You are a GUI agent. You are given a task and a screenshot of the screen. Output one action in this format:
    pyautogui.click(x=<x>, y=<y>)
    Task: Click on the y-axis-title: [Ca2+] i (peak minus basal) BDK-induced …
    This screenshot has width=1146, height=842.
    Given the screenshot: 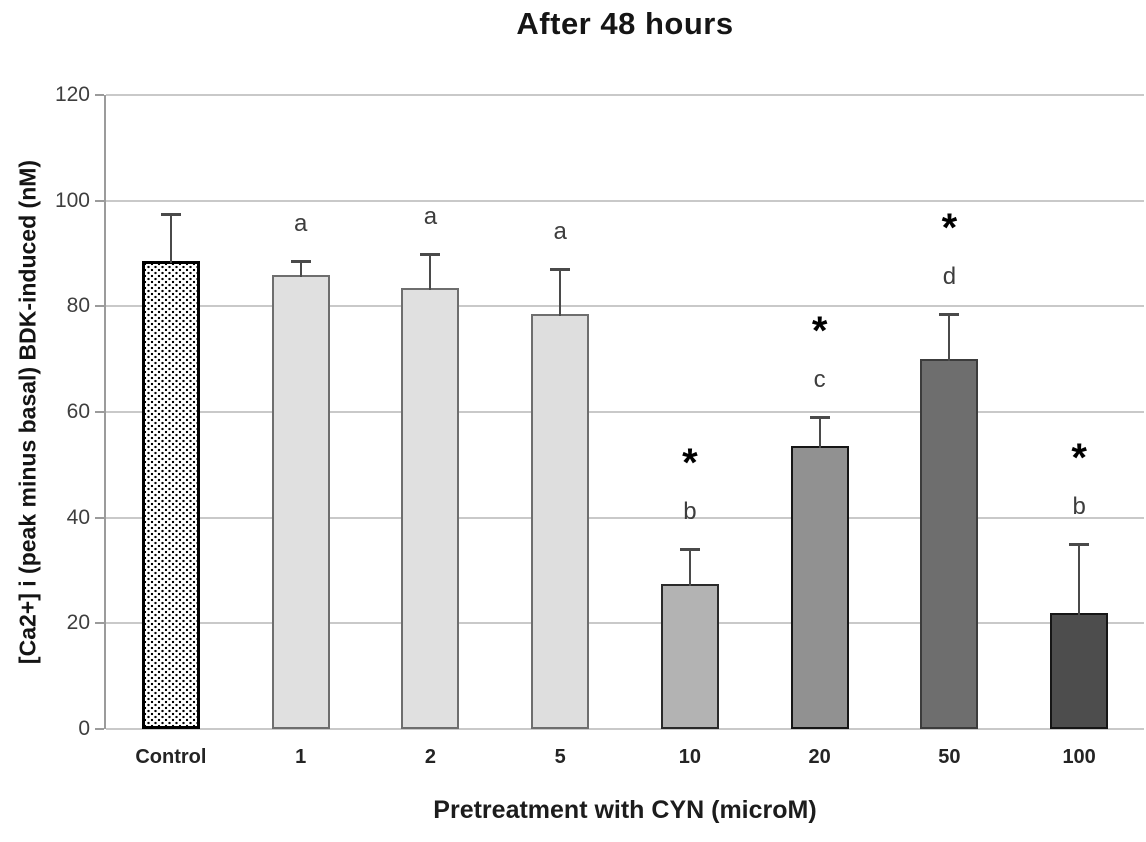 What is the action you would take?
    pyautogui.click(x=27, y=412)
    